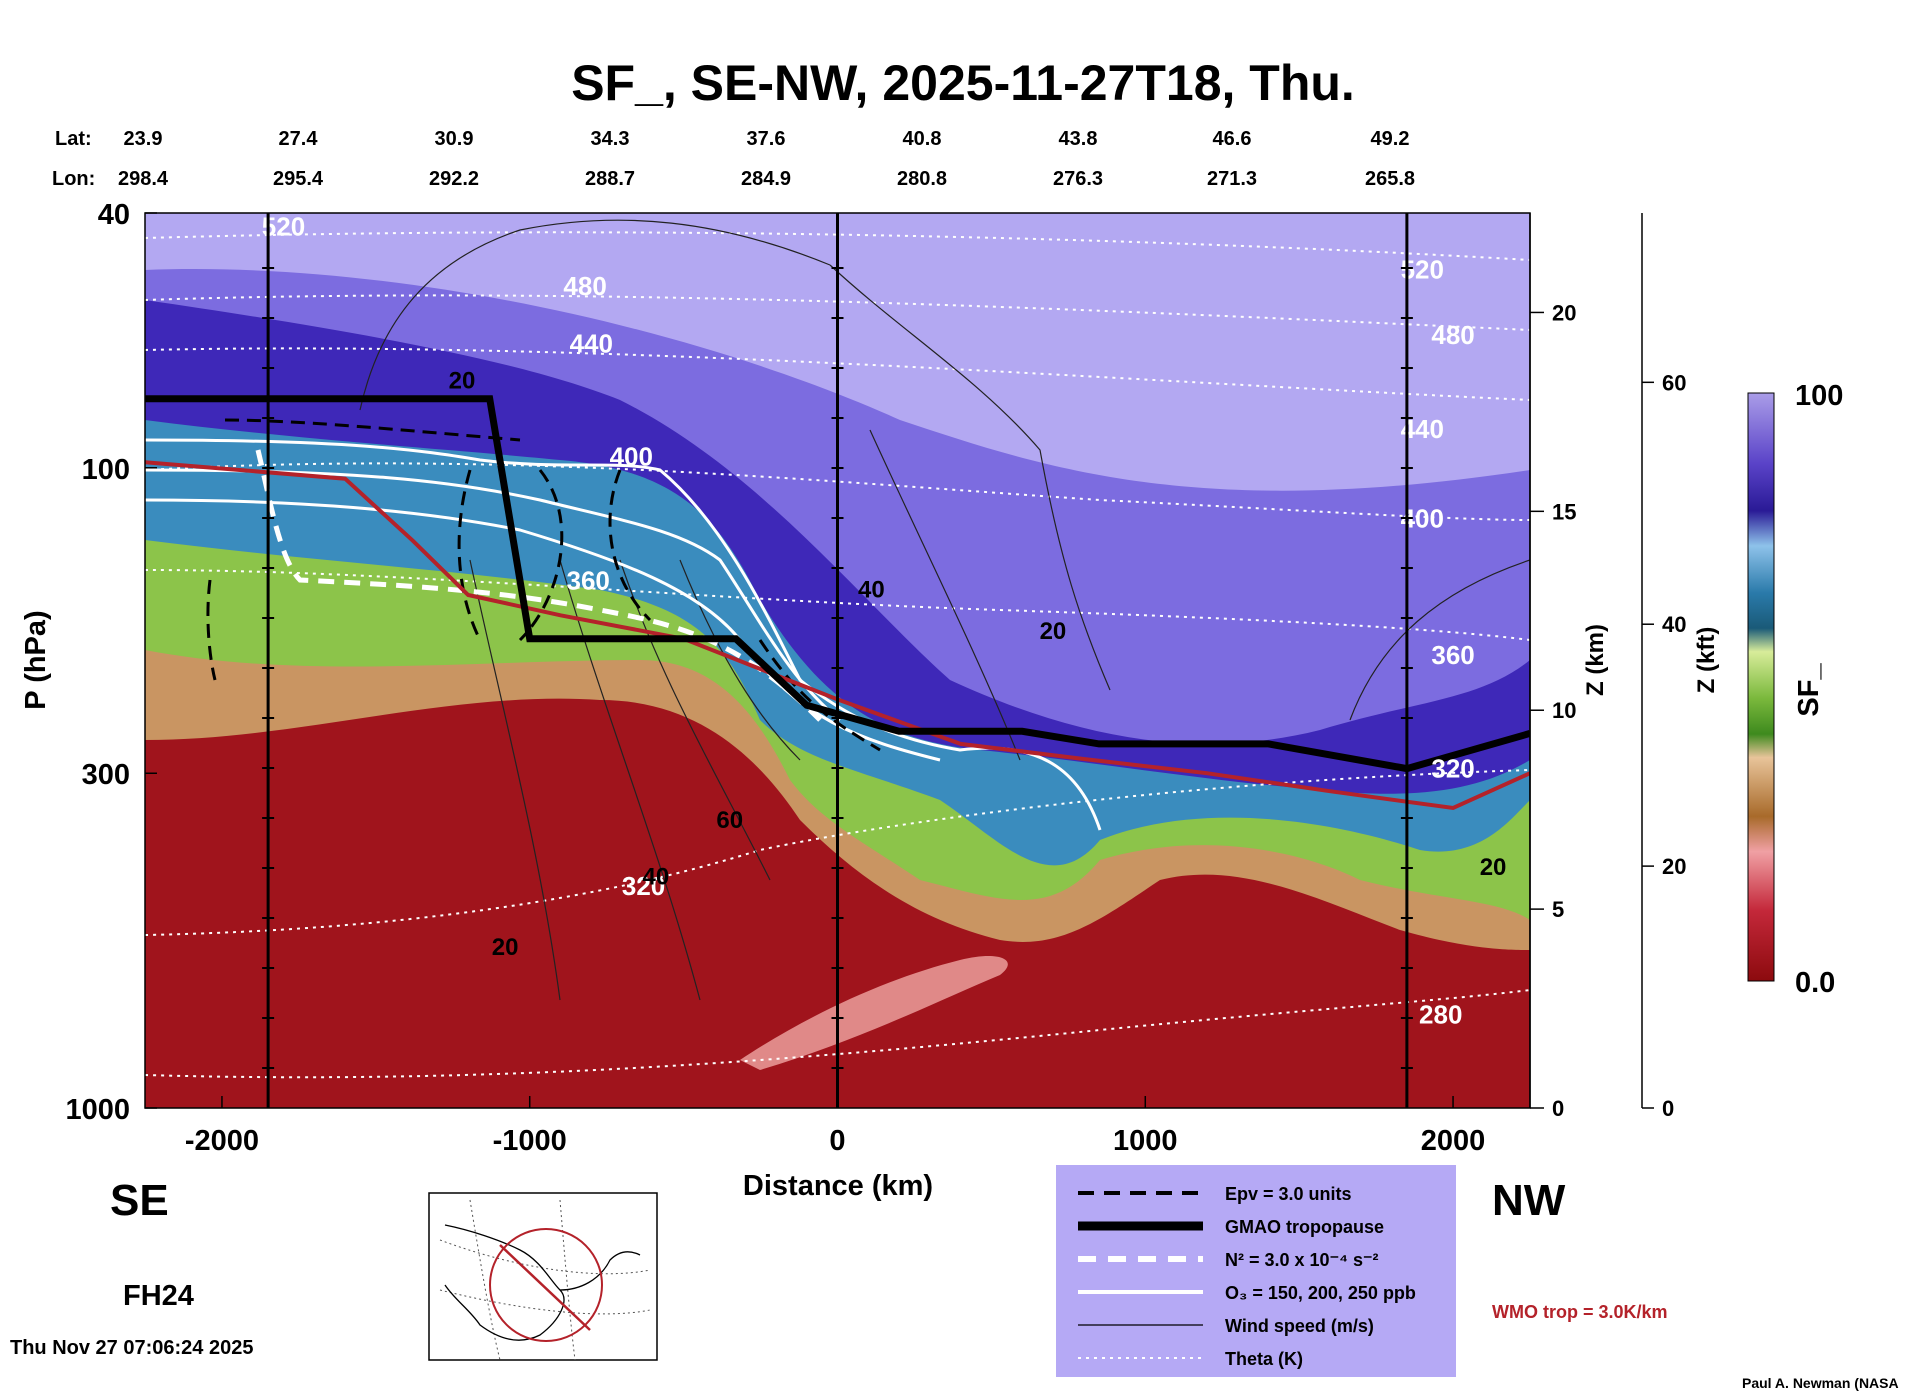 Image resolution: width=1926 pixels, height=1394 pixels. What do you see at coordinates (1564, 511) in the screenshot?
I see `z-km-tick-label: 15` at bounding box center [1564, 511].